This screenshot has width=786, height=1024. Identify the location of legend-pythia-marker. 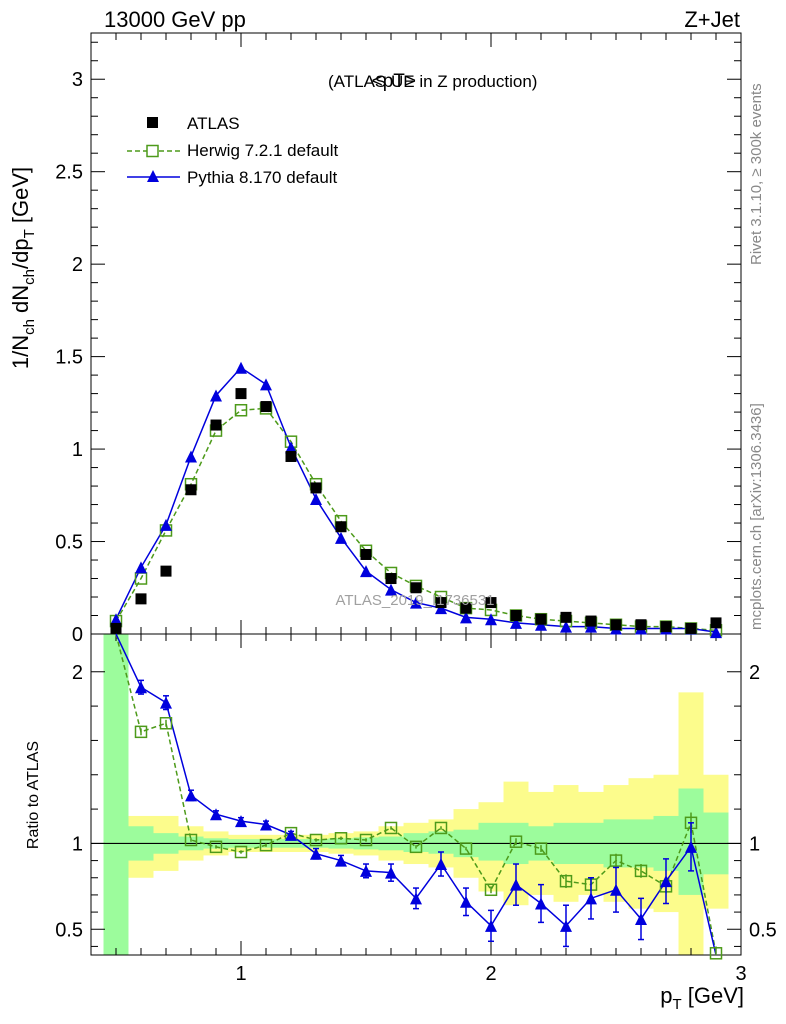
(153, 176).